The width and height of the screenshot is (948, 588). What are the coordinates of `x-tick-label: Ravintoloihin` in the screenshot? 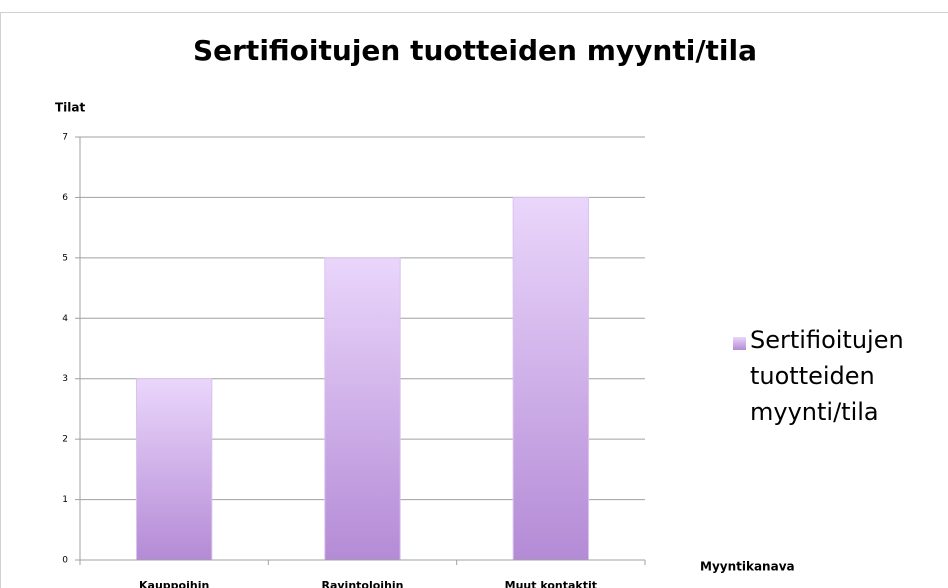 It's located at (362, 583).